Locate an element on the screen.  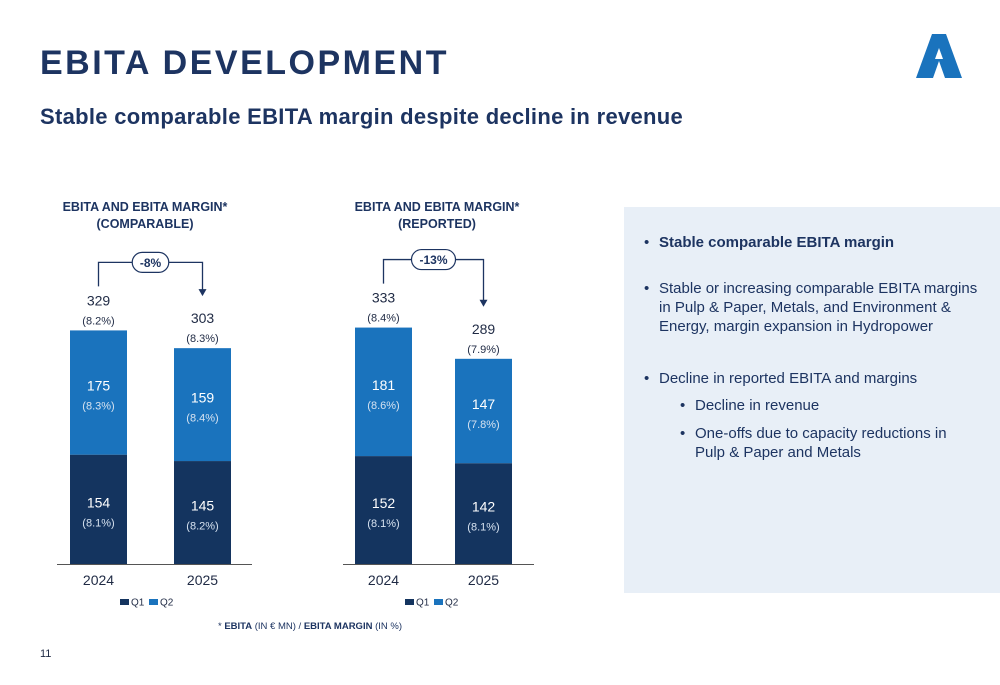
total-margin-label: (8.2%) is located at coordinates (98, 321).